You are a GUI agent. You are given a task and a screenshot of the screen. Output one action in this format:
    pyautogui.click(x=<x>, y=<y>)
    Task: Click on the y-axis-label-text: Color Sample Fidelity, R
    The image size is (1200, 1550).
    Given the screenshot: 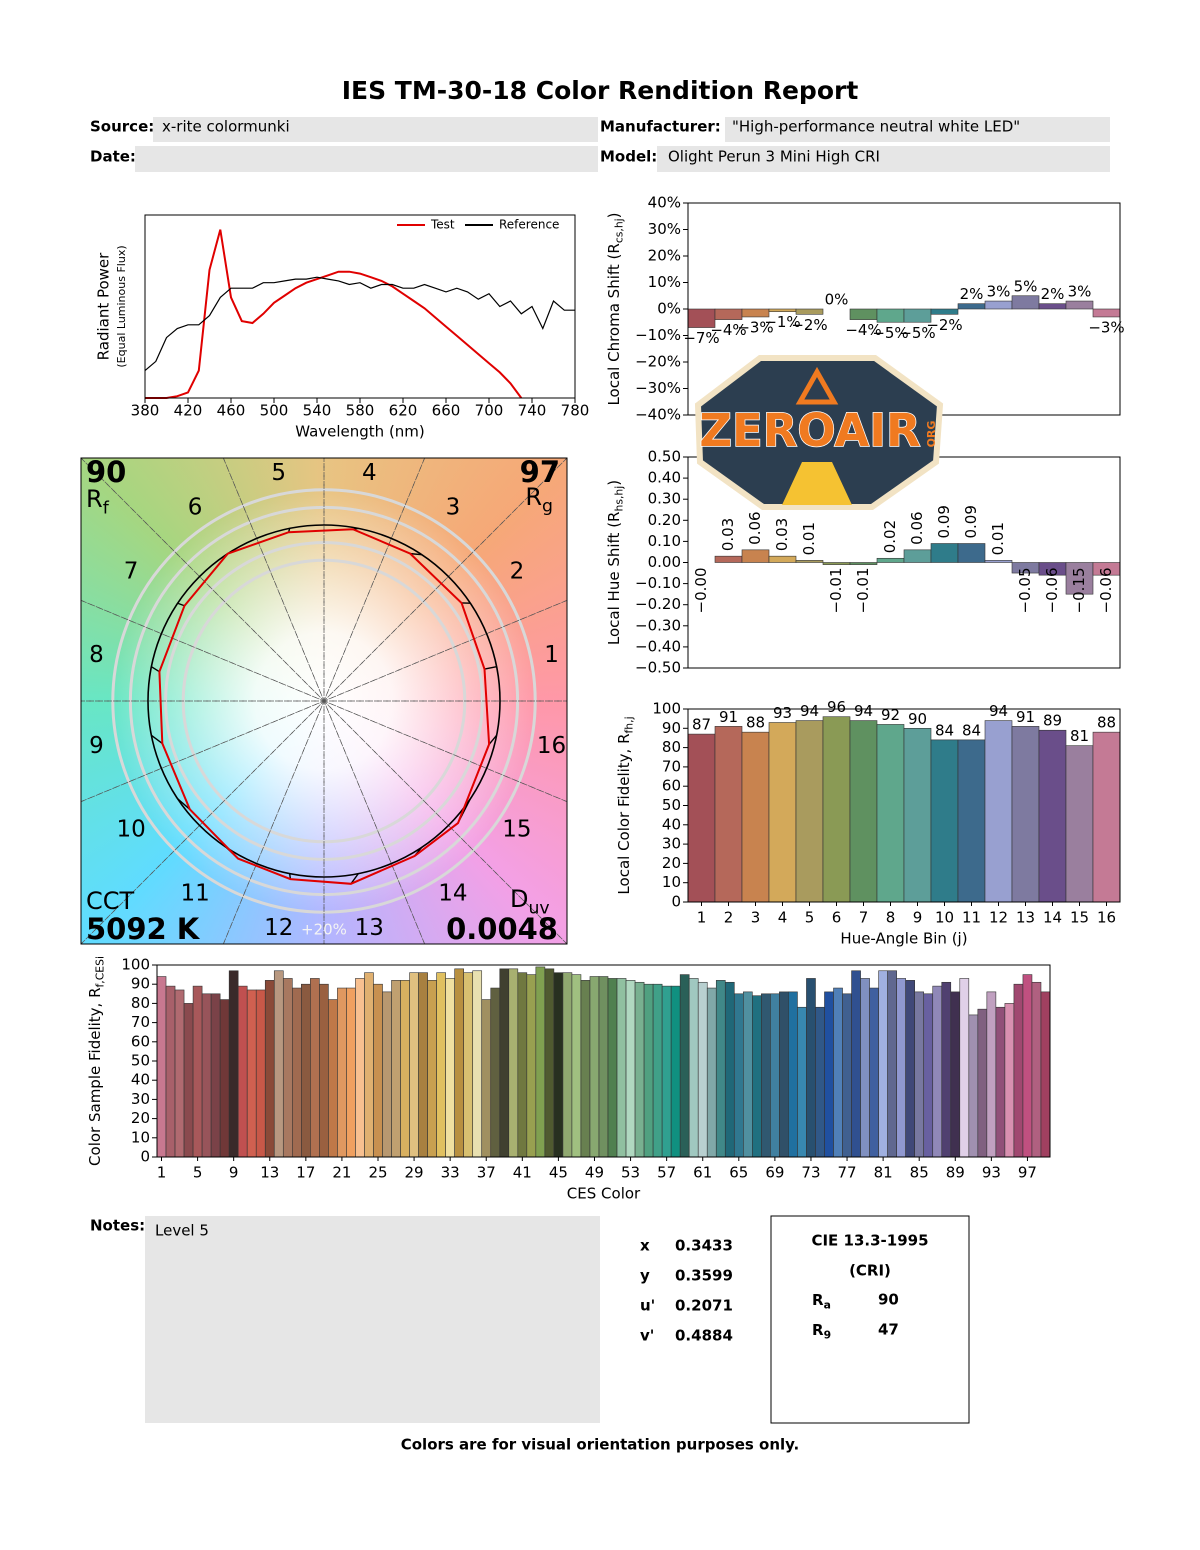 What is the action you would take?
    pyautogui.click(x=95, y=1077)
    